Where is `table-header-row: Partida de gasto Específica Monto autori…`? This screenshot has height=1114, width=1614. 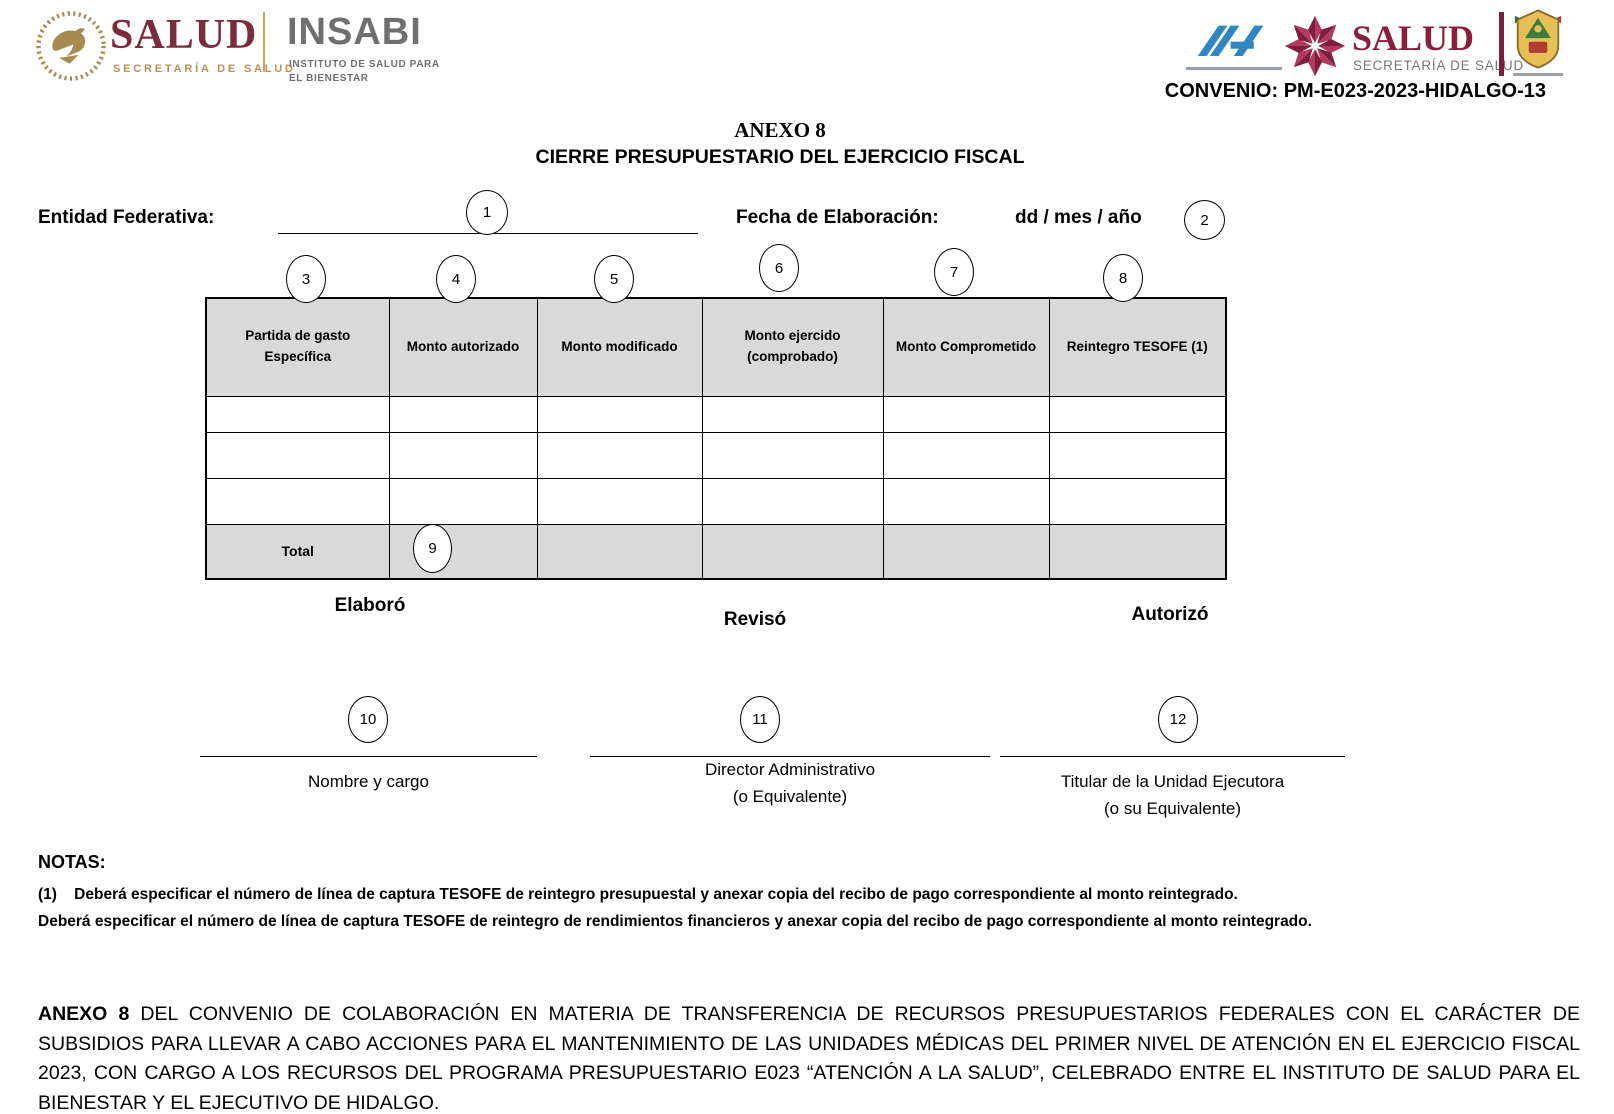 table-header-row: Partida de gasto Específica Monto autori… is located at coordinates (716, 347).